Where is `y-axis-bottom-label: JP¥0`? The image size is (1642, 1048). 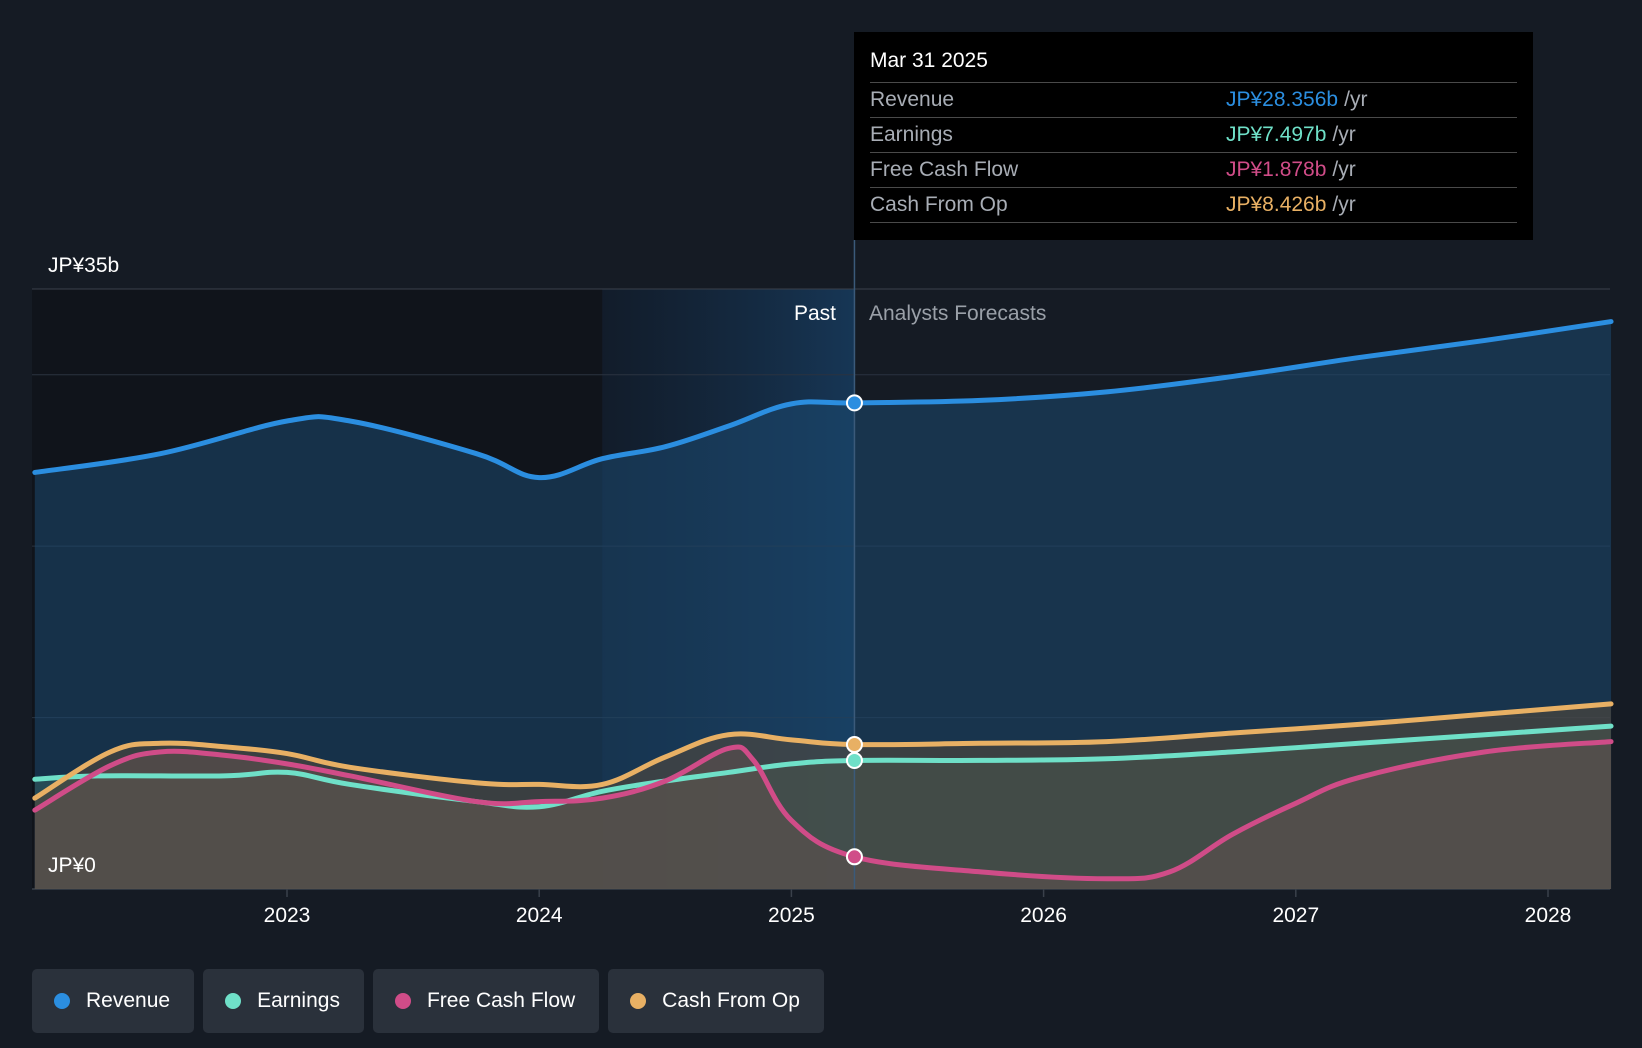 y-axis-bottom-label: JP¥0 is located at coordinates (72, 865).